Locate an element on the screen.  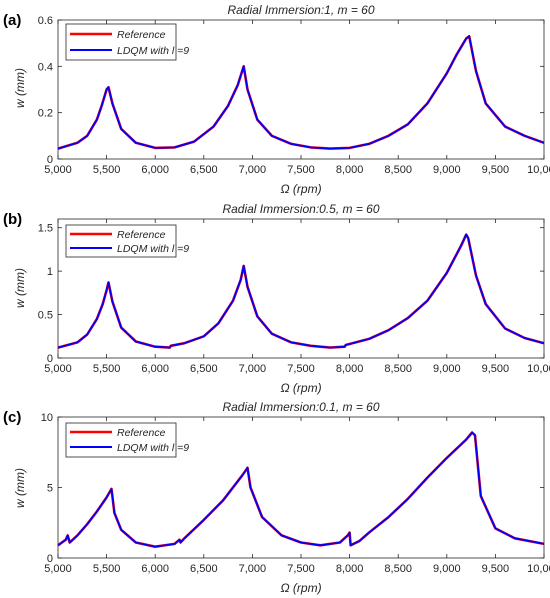
y-tick-label: 1 is located at coordinates (50, 272).